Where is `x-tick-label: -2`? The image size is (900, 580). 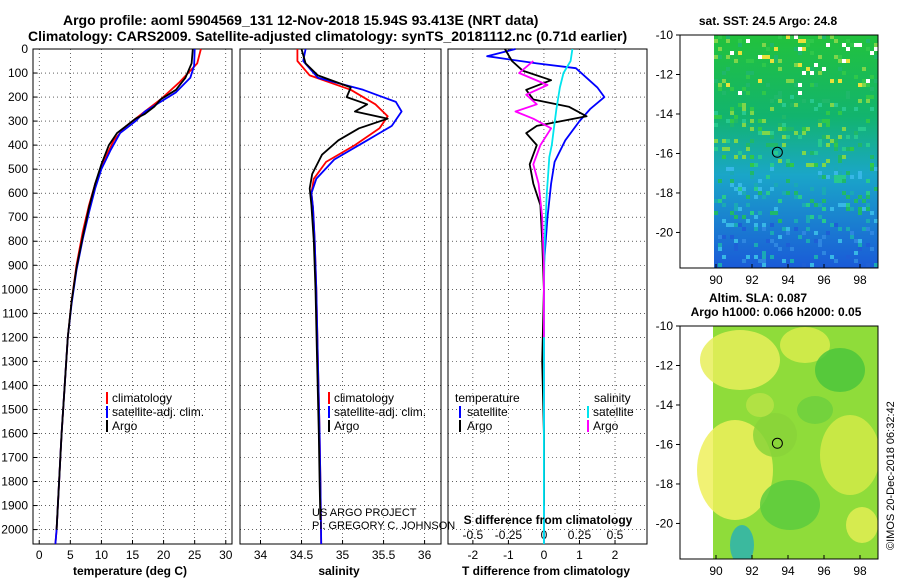
x-tick-label: -2 is located at coordinates (473, 555).